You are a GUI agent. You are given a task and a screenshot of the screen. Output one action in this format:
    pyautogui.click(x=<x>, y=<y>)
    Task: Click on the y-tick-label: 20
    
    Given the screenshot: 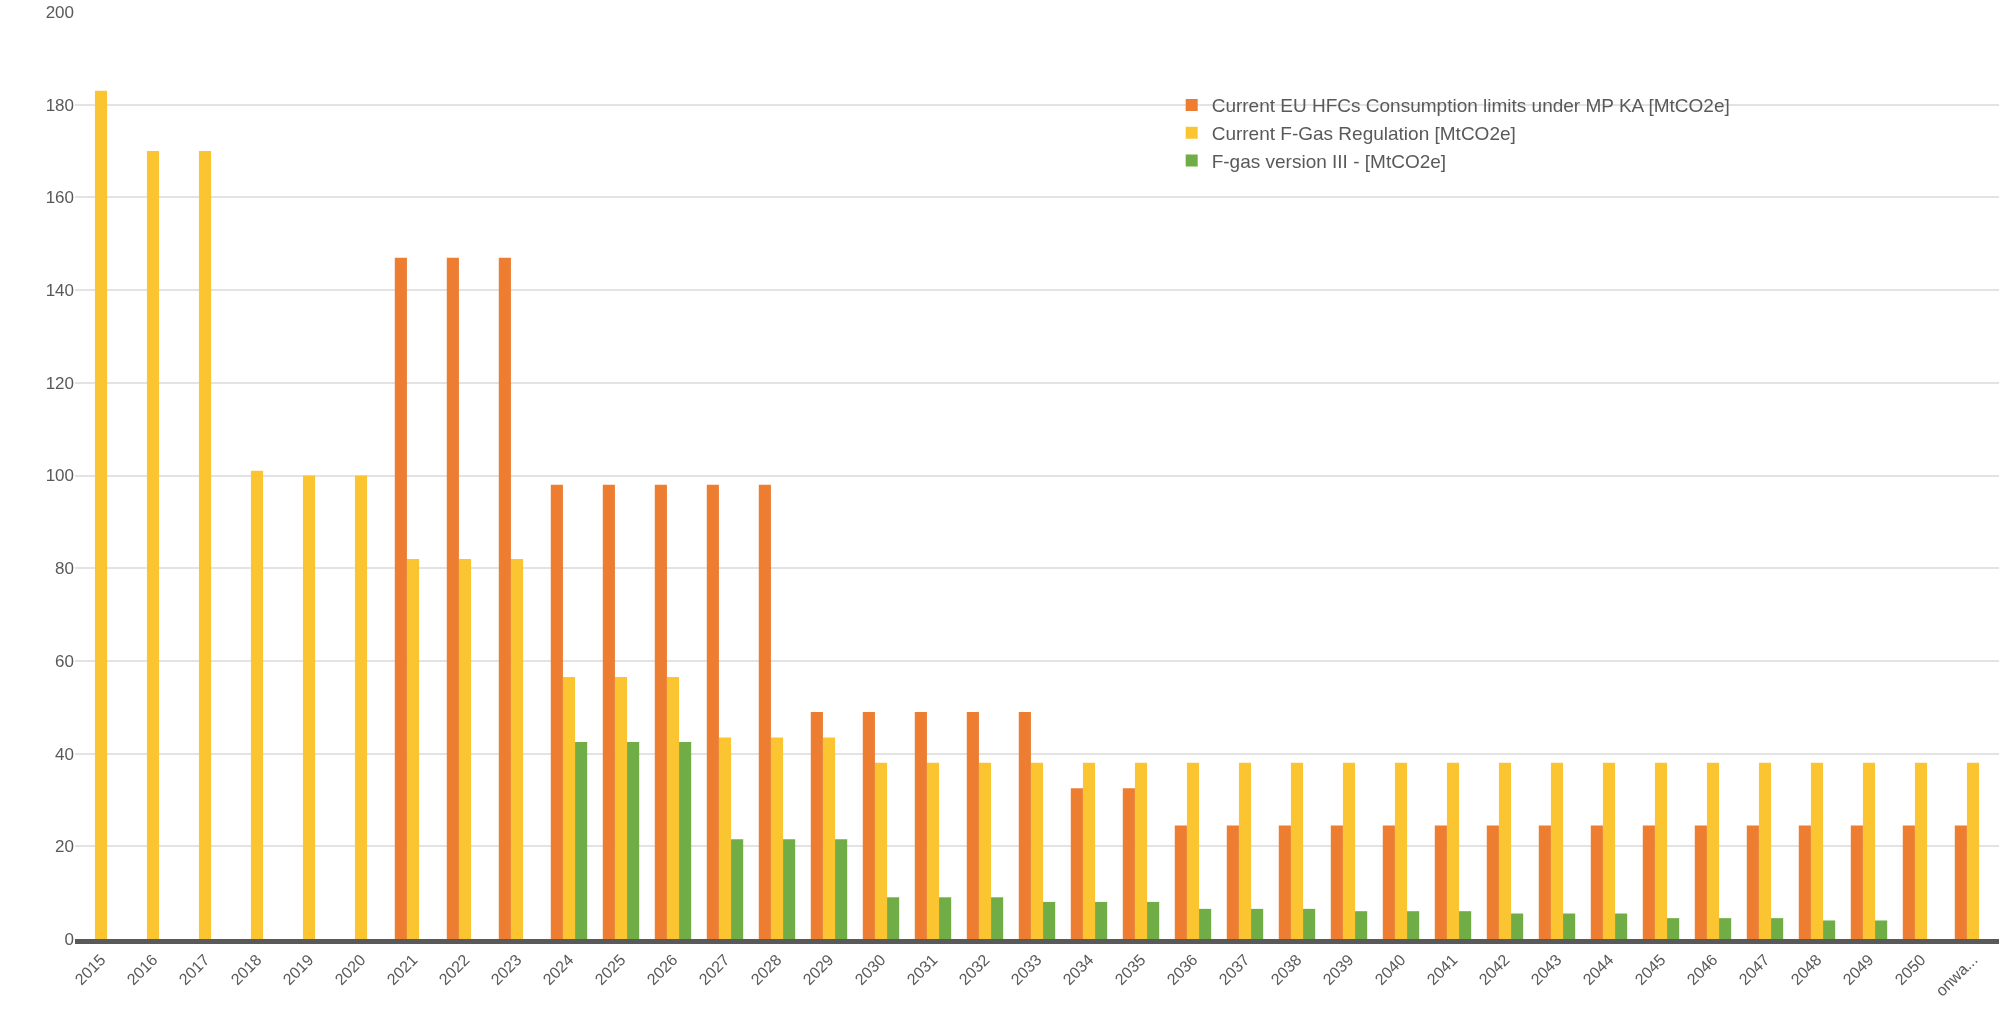 What is the action you would take?
    pyautogui.click(x=64, y=847)
    